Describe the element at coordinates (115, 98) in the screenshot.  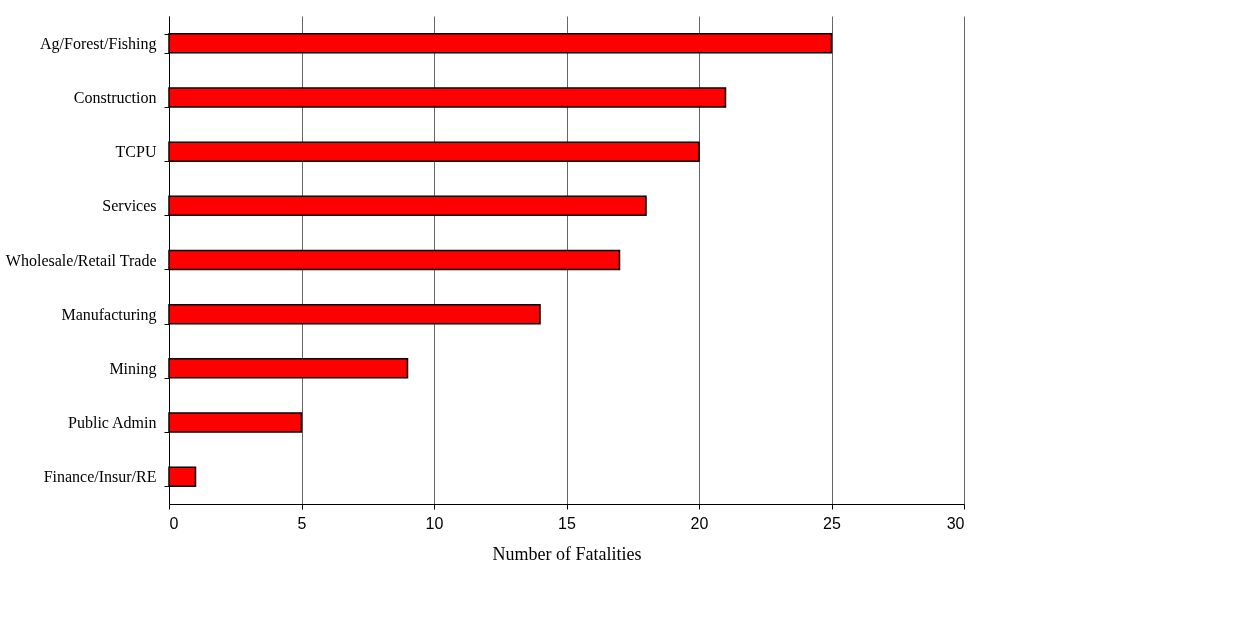
I see `y-tick-label: Construction` at that location.